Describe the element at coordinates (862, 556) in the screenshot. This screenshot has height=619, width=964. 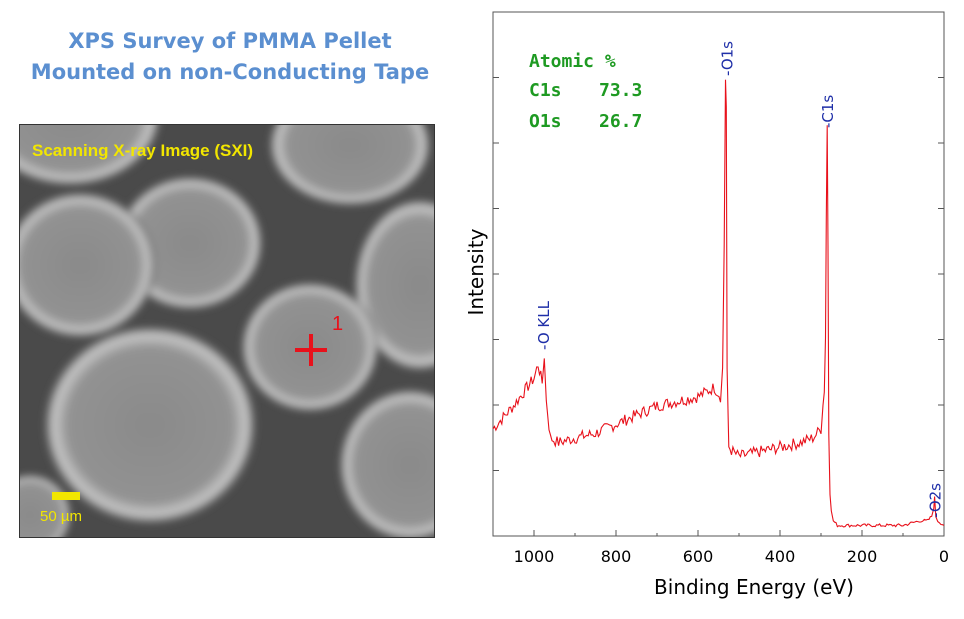
I see `x-tick-label: 200` at that location.